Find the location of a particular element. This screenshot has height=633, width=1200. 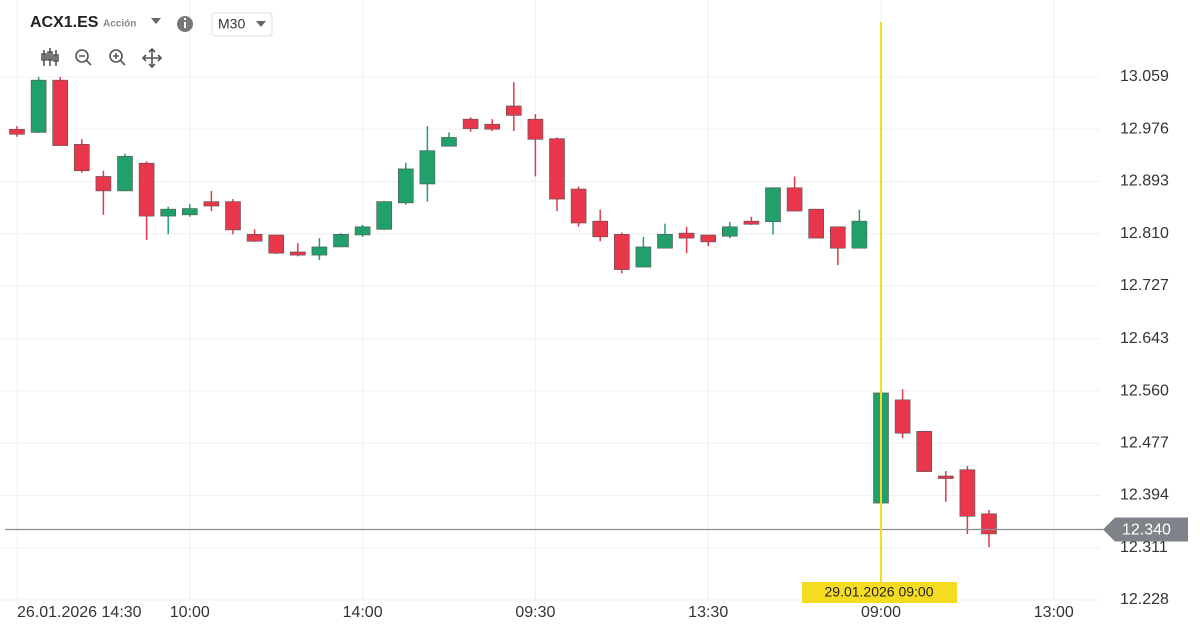

crosshair-label: 29.01.2026 09:00 is located at coordinates (879, 592).